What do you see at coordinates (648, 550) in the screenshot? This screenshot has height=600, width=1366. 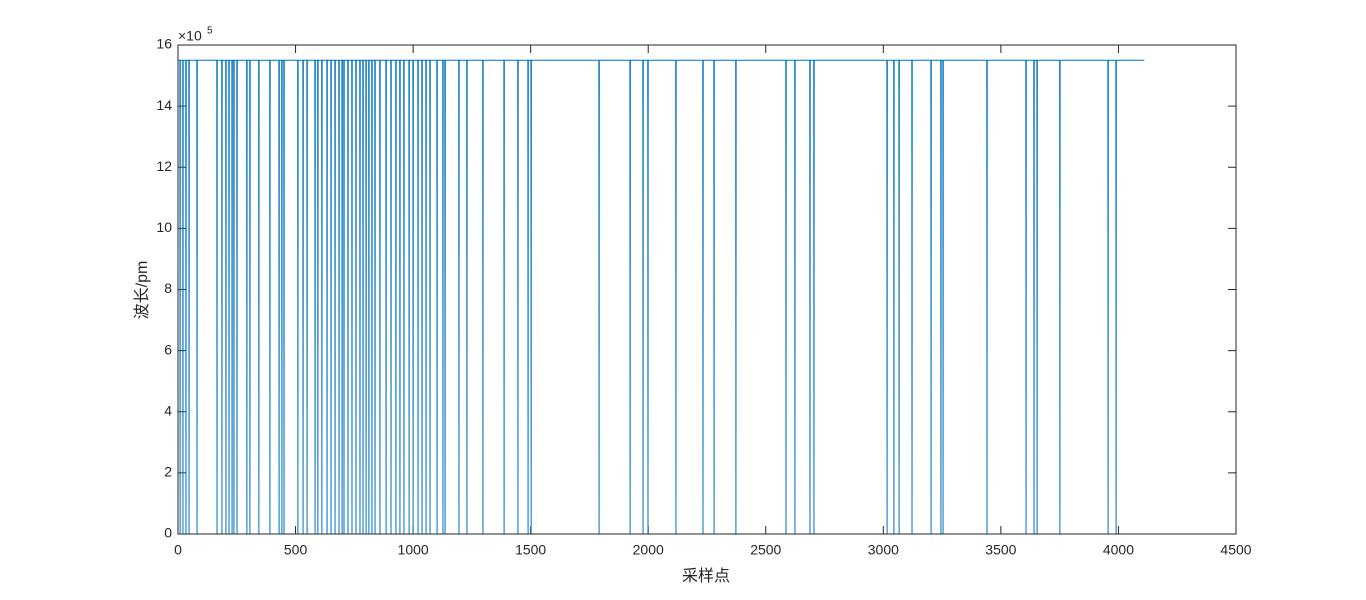 I see `x-tick-label: 2000` at bounding box center [648, 550].